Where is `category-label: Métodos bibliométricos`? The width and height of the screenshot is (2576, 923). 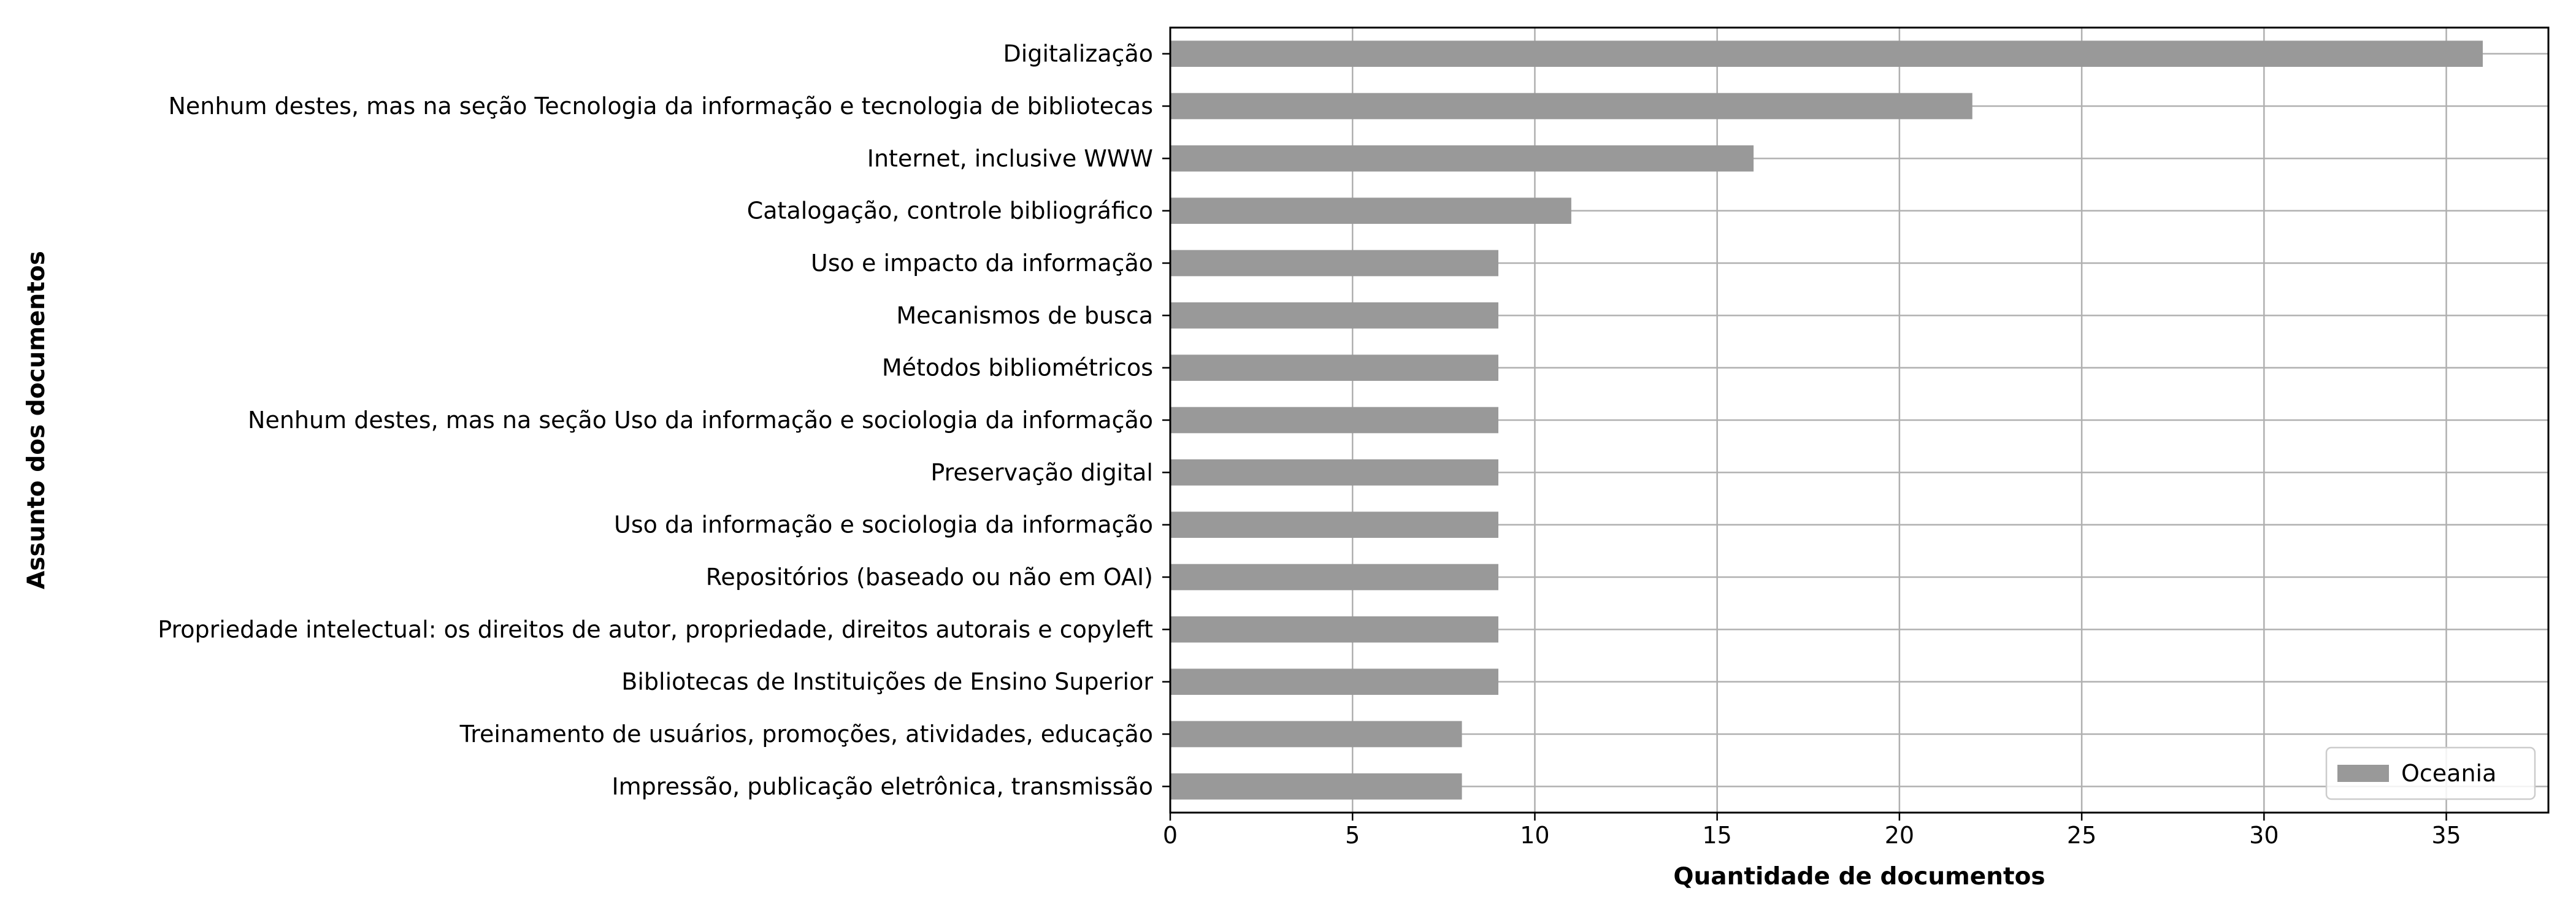 category-label: Métodos bibliométricos is located at coordinates (1017, 367).